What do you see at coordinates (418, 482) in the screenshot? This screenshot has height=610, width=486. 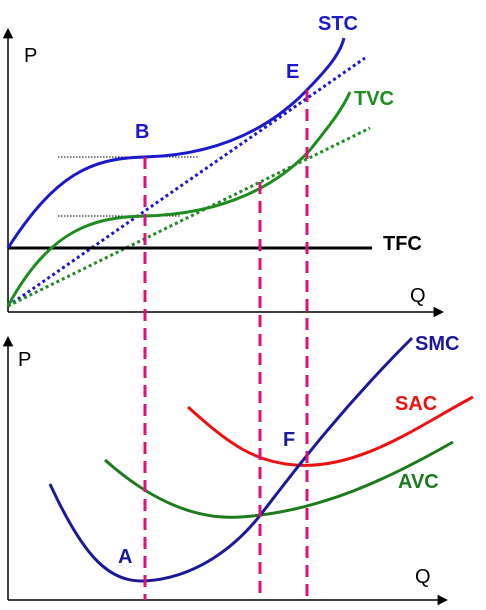 I see `avc-label: AVC` at bounding box center [418, 482].